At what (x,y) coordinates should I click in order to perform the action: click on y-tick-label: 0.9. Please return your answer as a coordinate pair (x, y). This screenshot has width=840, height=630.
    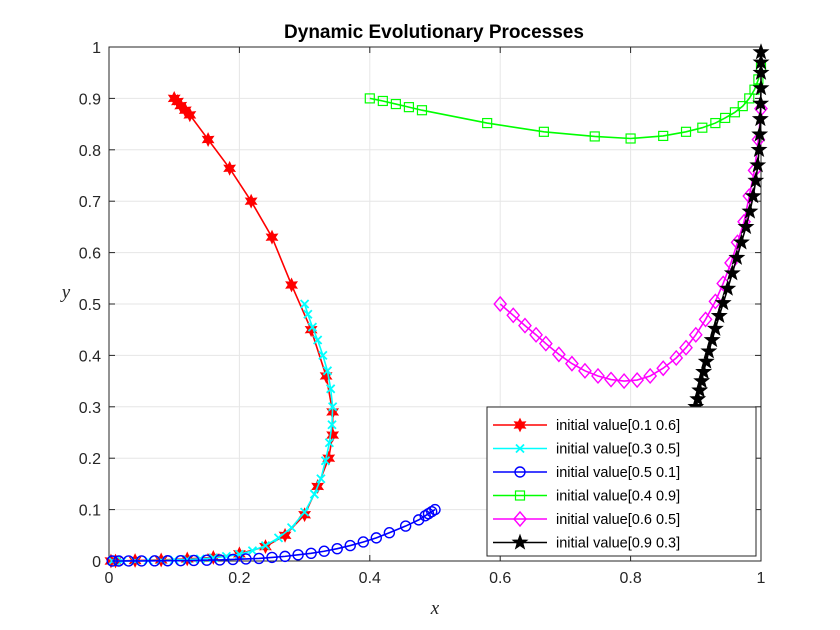
    Looking at the image, I should click on (90, 99).